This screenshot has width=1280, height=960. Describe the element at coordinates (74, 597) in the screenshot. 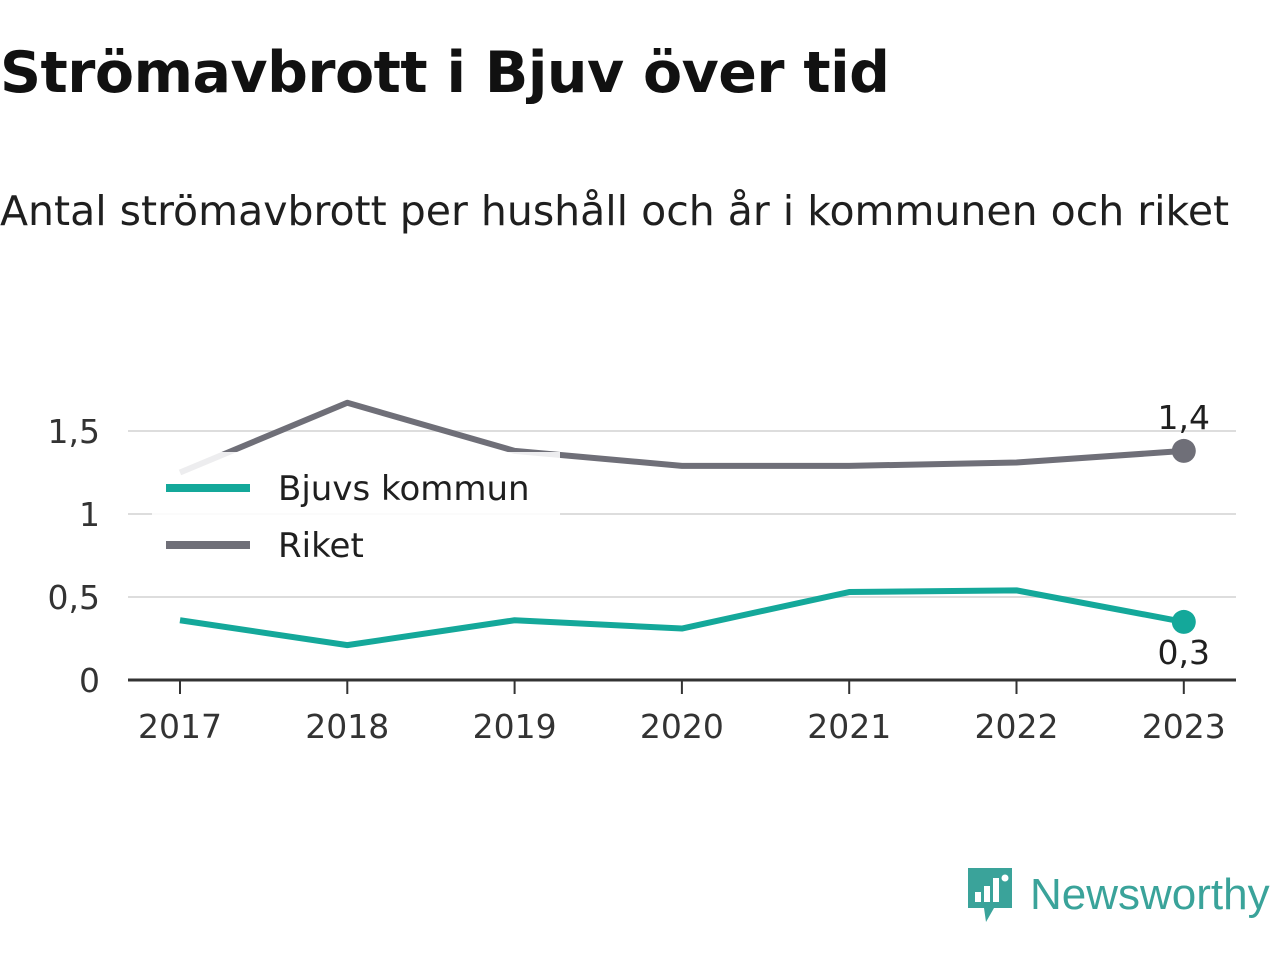

I see `y-tick-label: 0,5` at that location.